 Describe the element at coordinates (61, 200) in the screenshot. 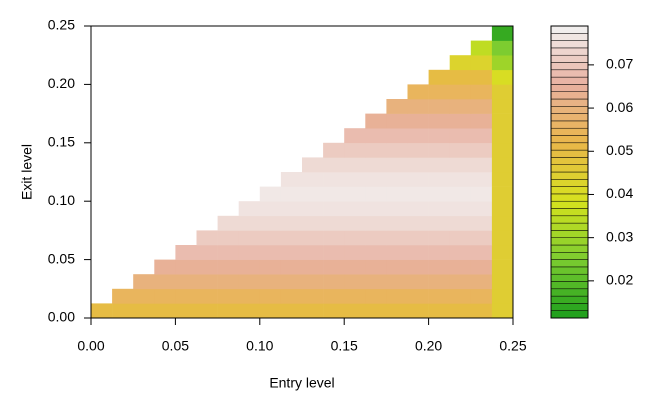

I see `y-tick-label: 0.10` at that location.